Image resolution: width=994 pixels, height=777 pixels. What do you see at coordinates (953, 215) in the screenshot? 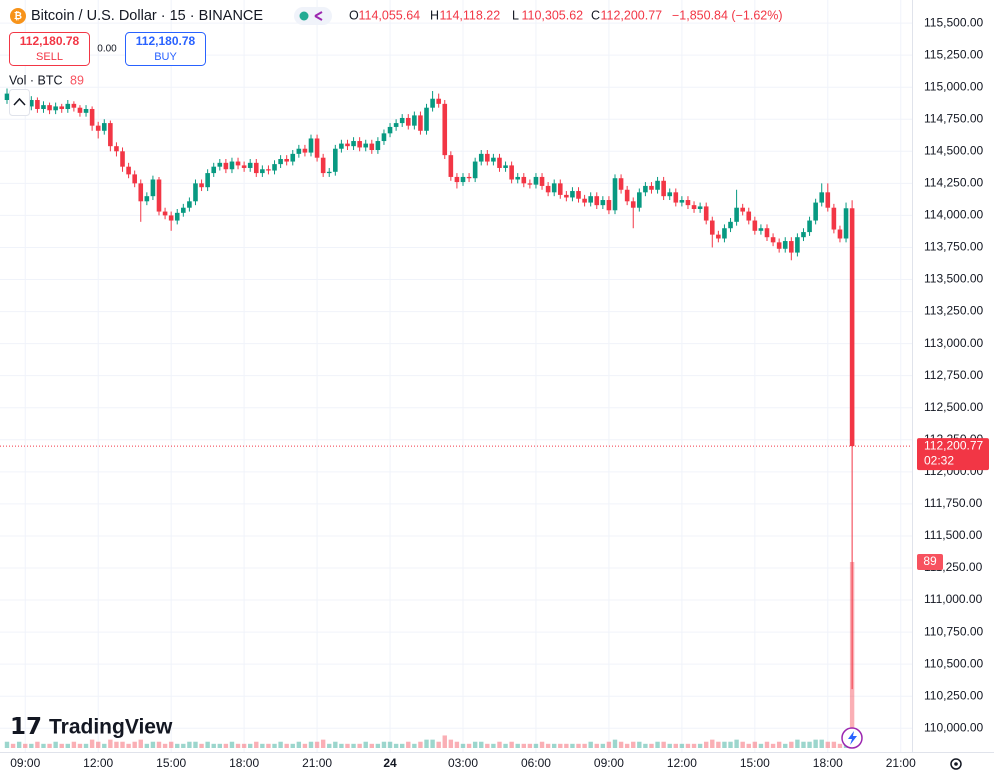
I see `y-tick-label: 114,000.00` at bounding box center [953, 215].